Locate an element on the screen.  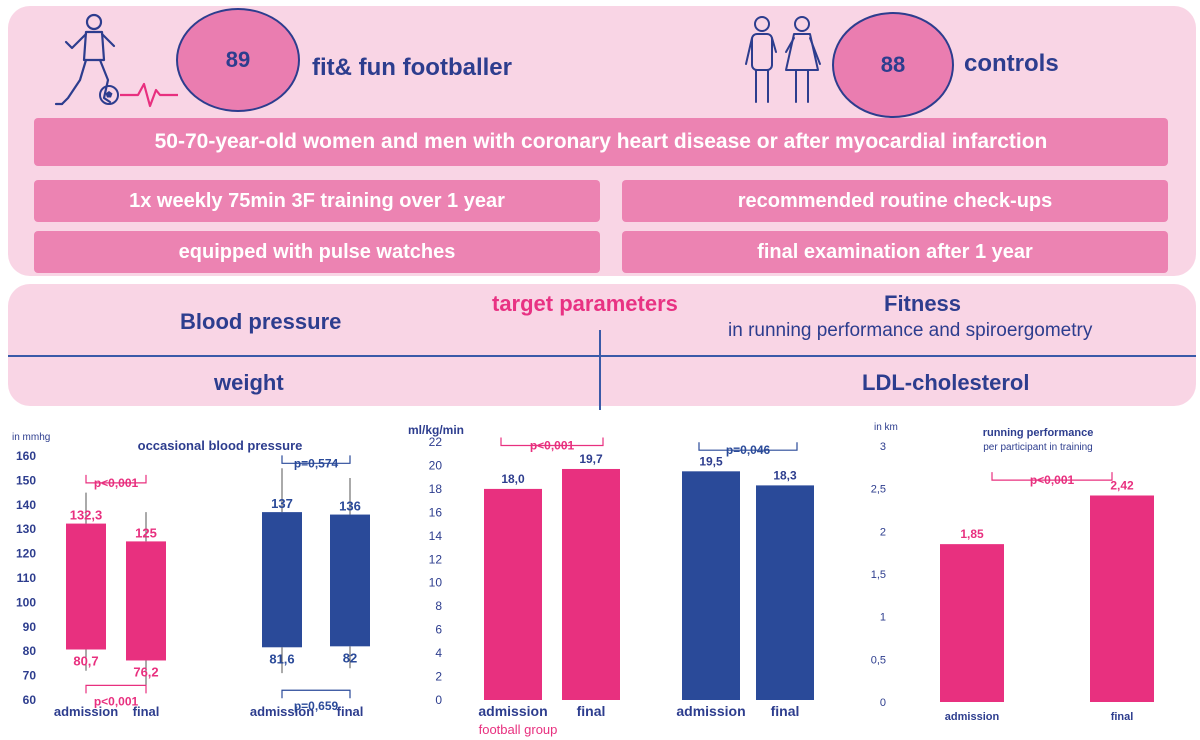
y-tick-label: 1 is located at coordinates (883, 618).